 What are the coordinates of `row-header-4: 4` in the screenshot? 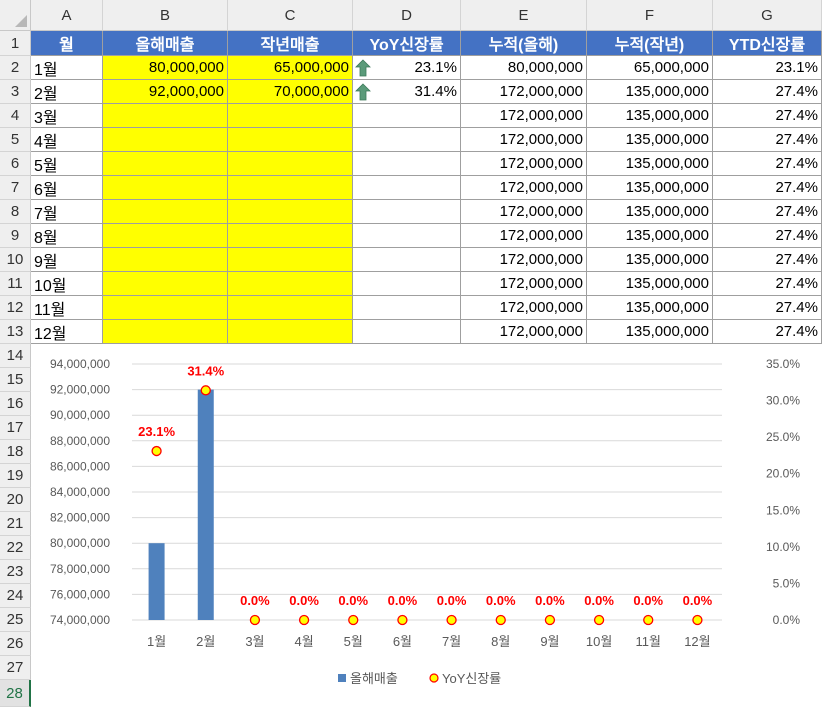 It's located at (15, 116).